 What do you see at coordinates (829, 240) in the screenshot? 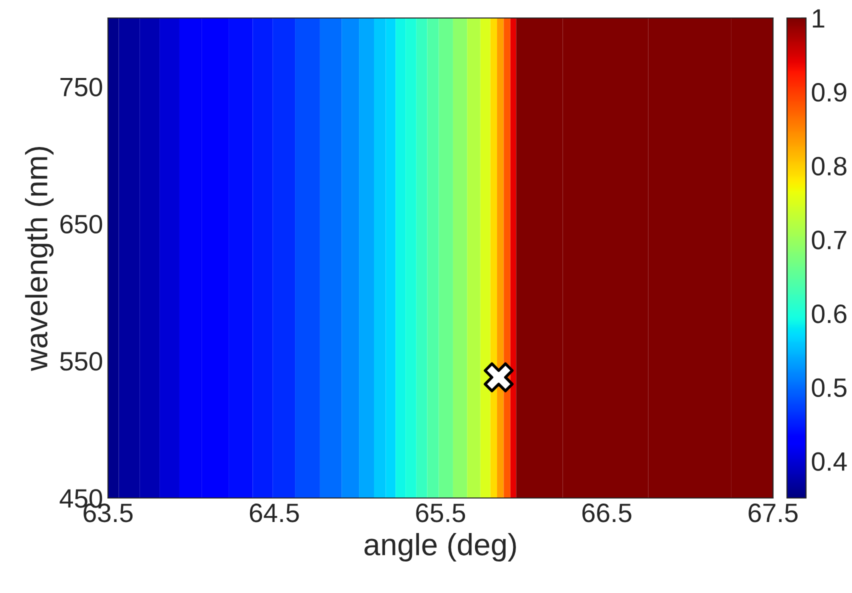
I see `color-bar-label: 0.7` at bounding box center [829, 240].